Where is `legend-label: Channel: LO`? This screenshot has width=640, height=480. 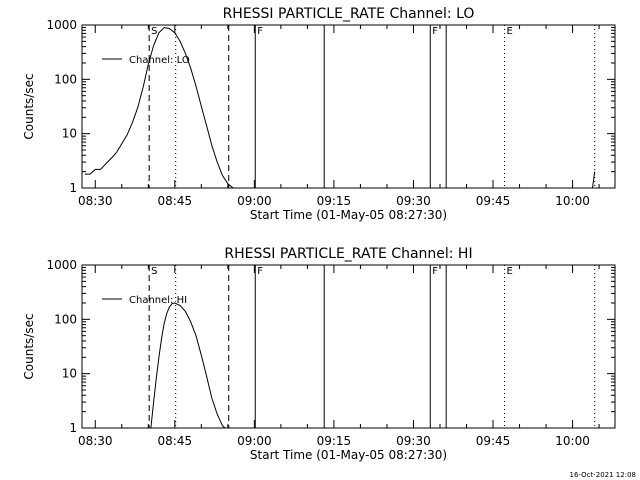 legend-label: Channel: LO is located at coordinates (159, 60).